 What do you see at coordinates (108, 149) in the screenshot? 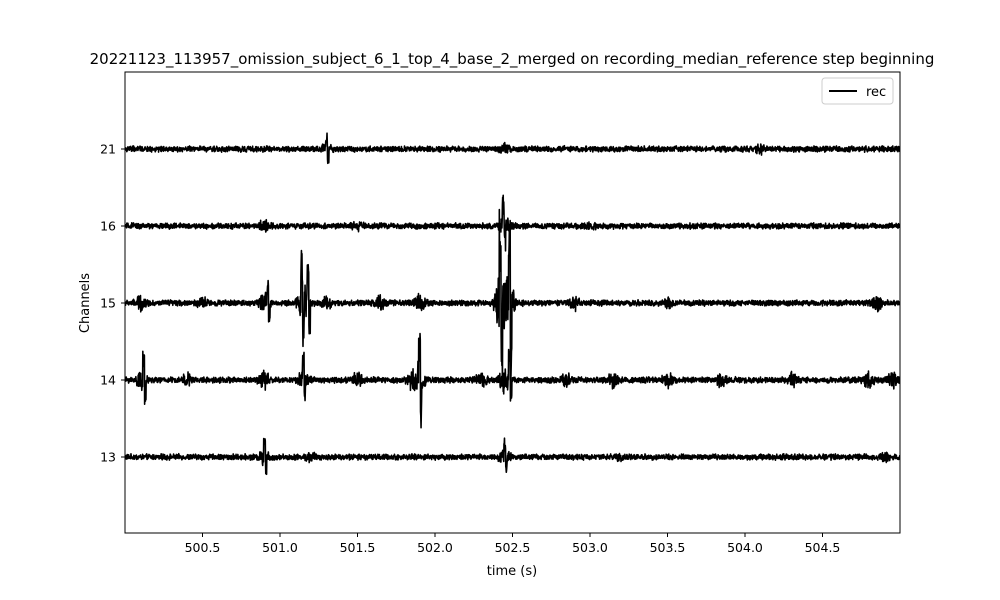
I see `y-tick-label: 21` at bounding box center [108, 149].